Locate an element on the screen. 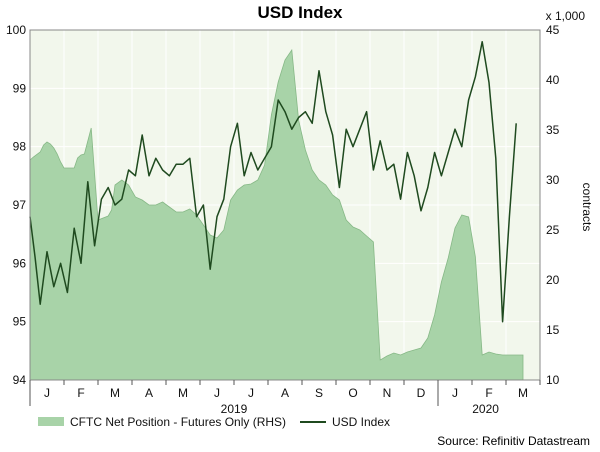  right-tick-label-2: 20 is located at coordinates (553, 280).